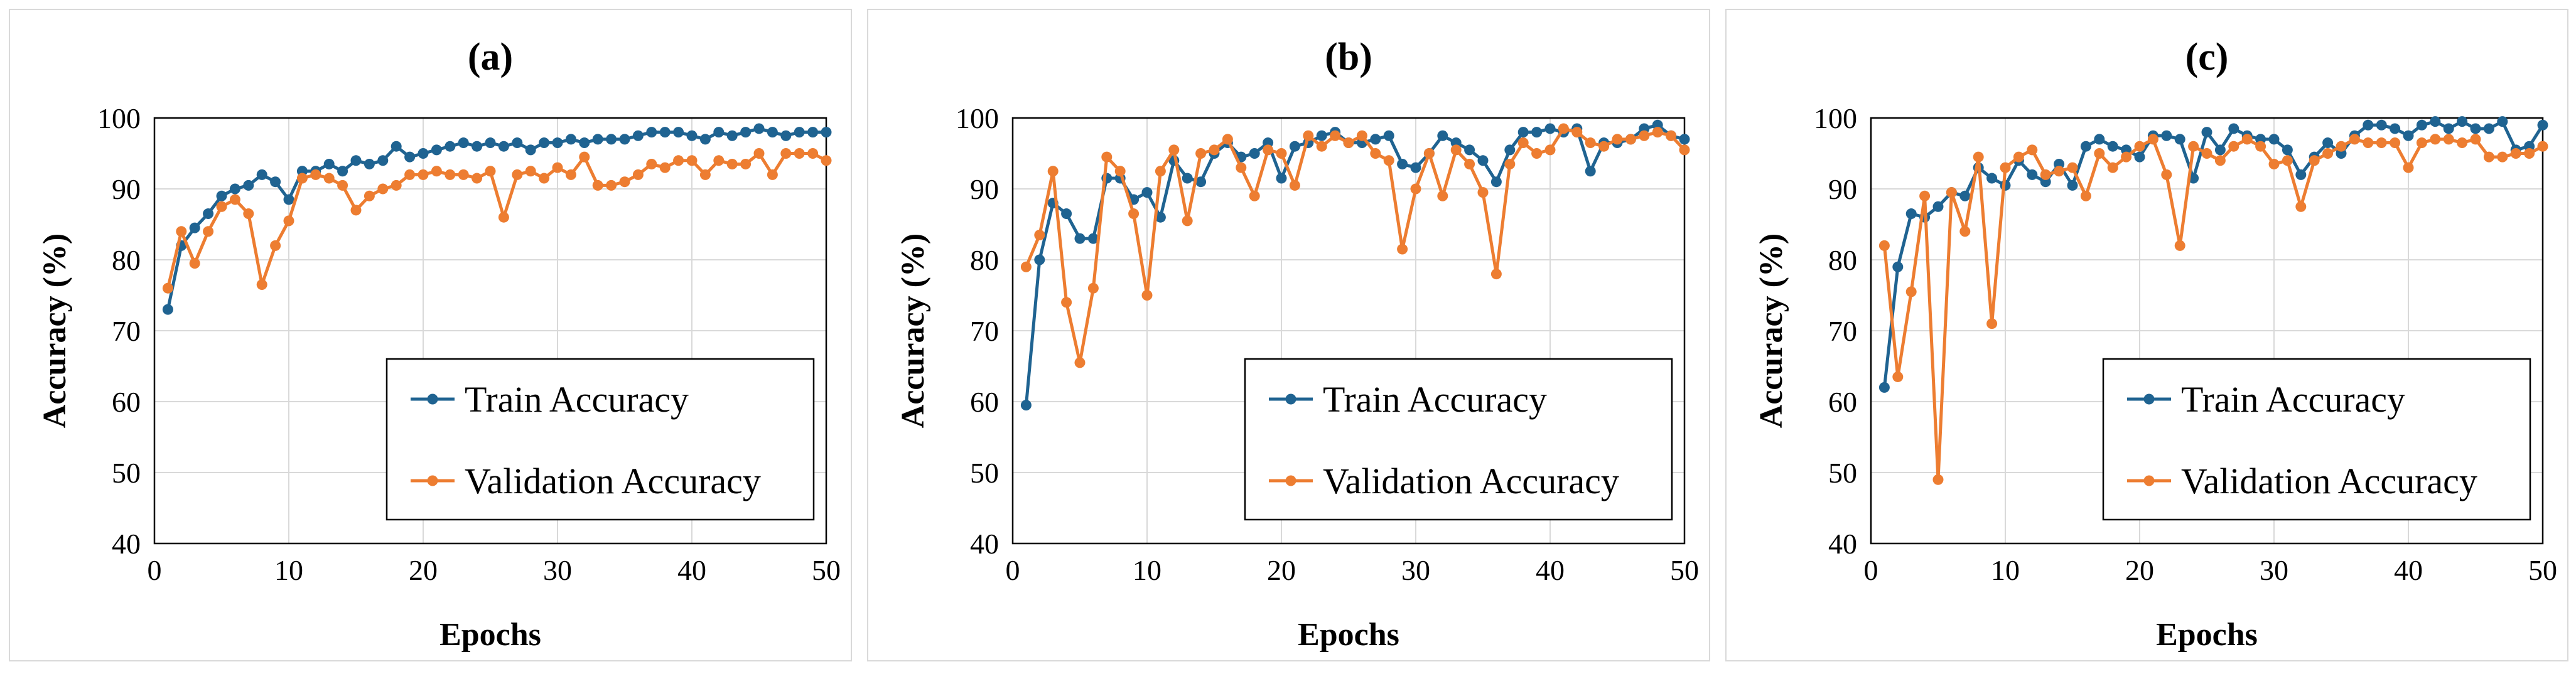 This screenshot has height=674, width=2576. What do you see at coordinates (985, 473) in the screenshot?
I see `y-tick-label: 50` at bounding box center [985, 473].